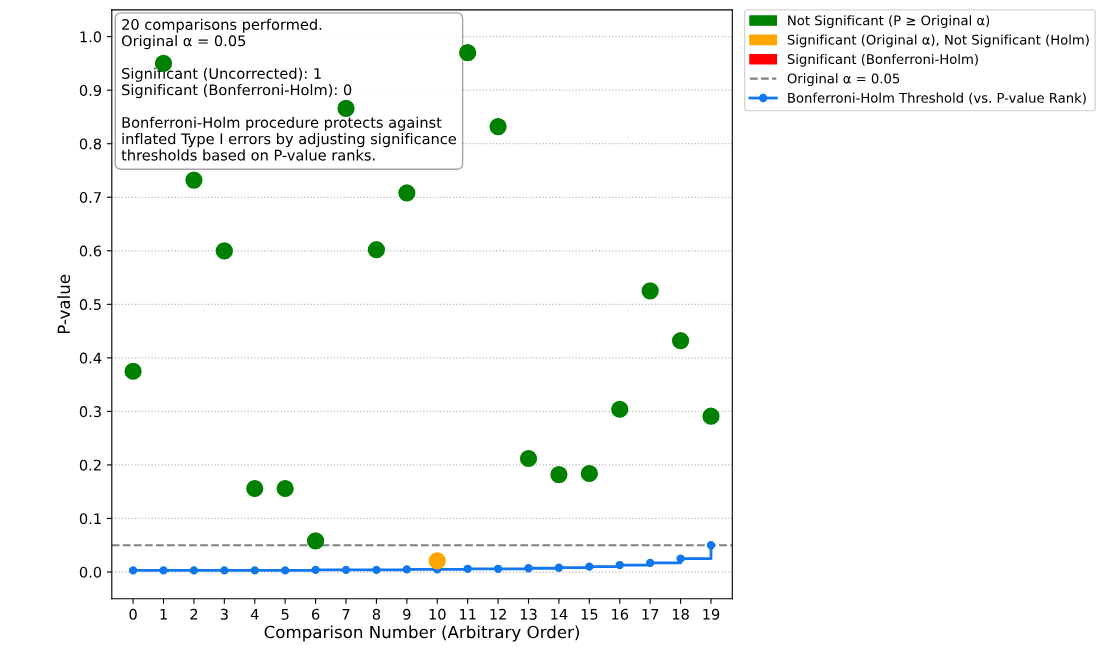  I want to click on legend-label: Original α = 0.05, so click(843, 80).